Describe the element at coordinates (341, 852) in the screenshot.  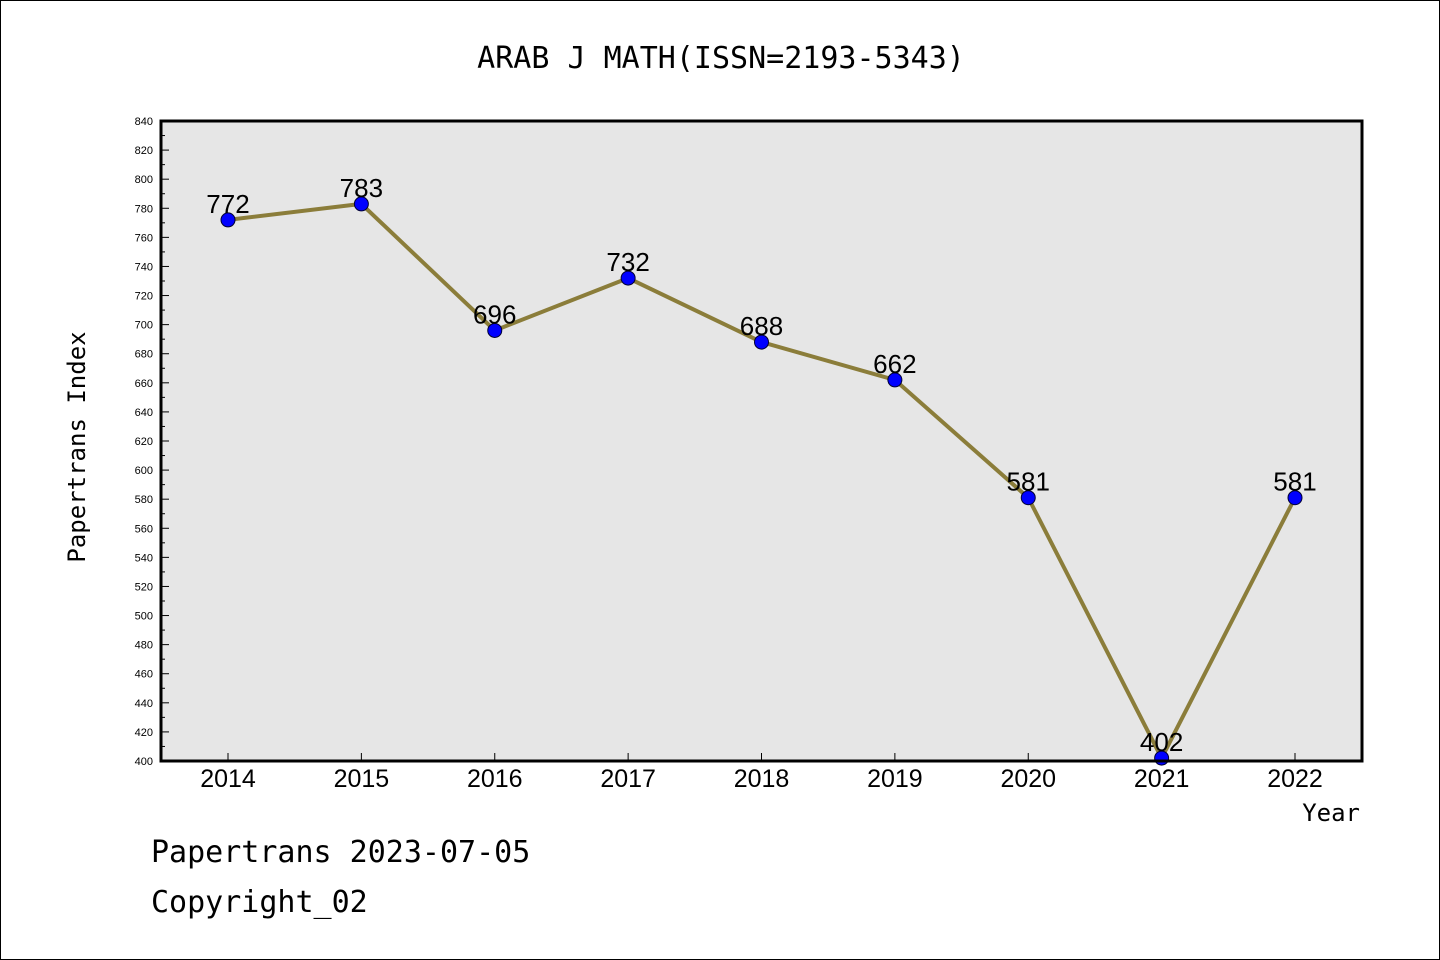
I see `footer-date: Papertrans 2023-07-05` at that location.